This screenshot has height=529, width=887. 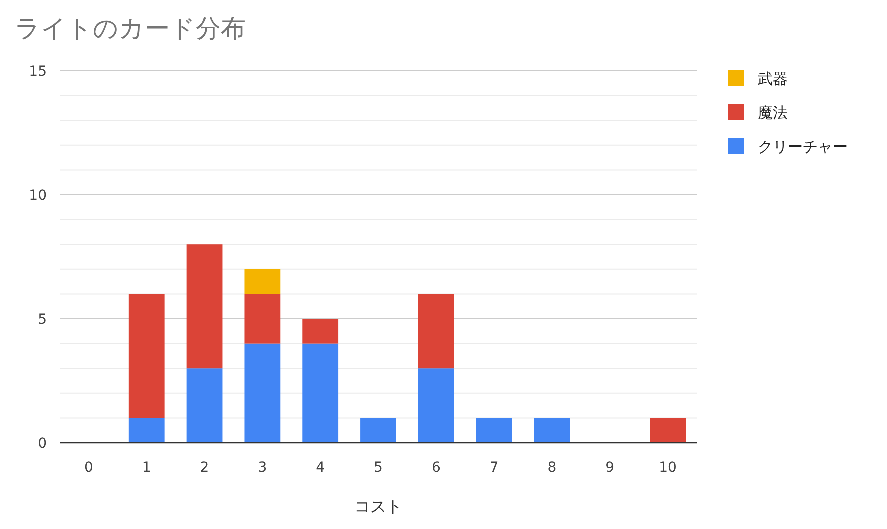 I want to click on x-tick-label: 2, so click(x=205, y=468).